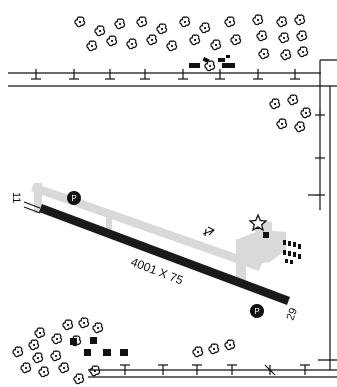  Describe the element at coordinates (191, 43) in the screenshot. I see `tree-cluster-north` at that location.